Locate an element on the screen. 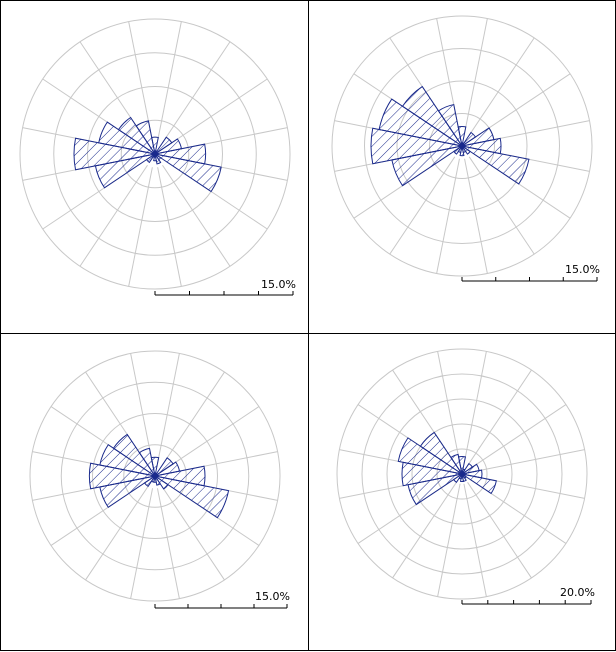 Image resolution: width=616 pixels, height=652 pixels. scale-label: 20.0% is located at coordinates (577, 592).